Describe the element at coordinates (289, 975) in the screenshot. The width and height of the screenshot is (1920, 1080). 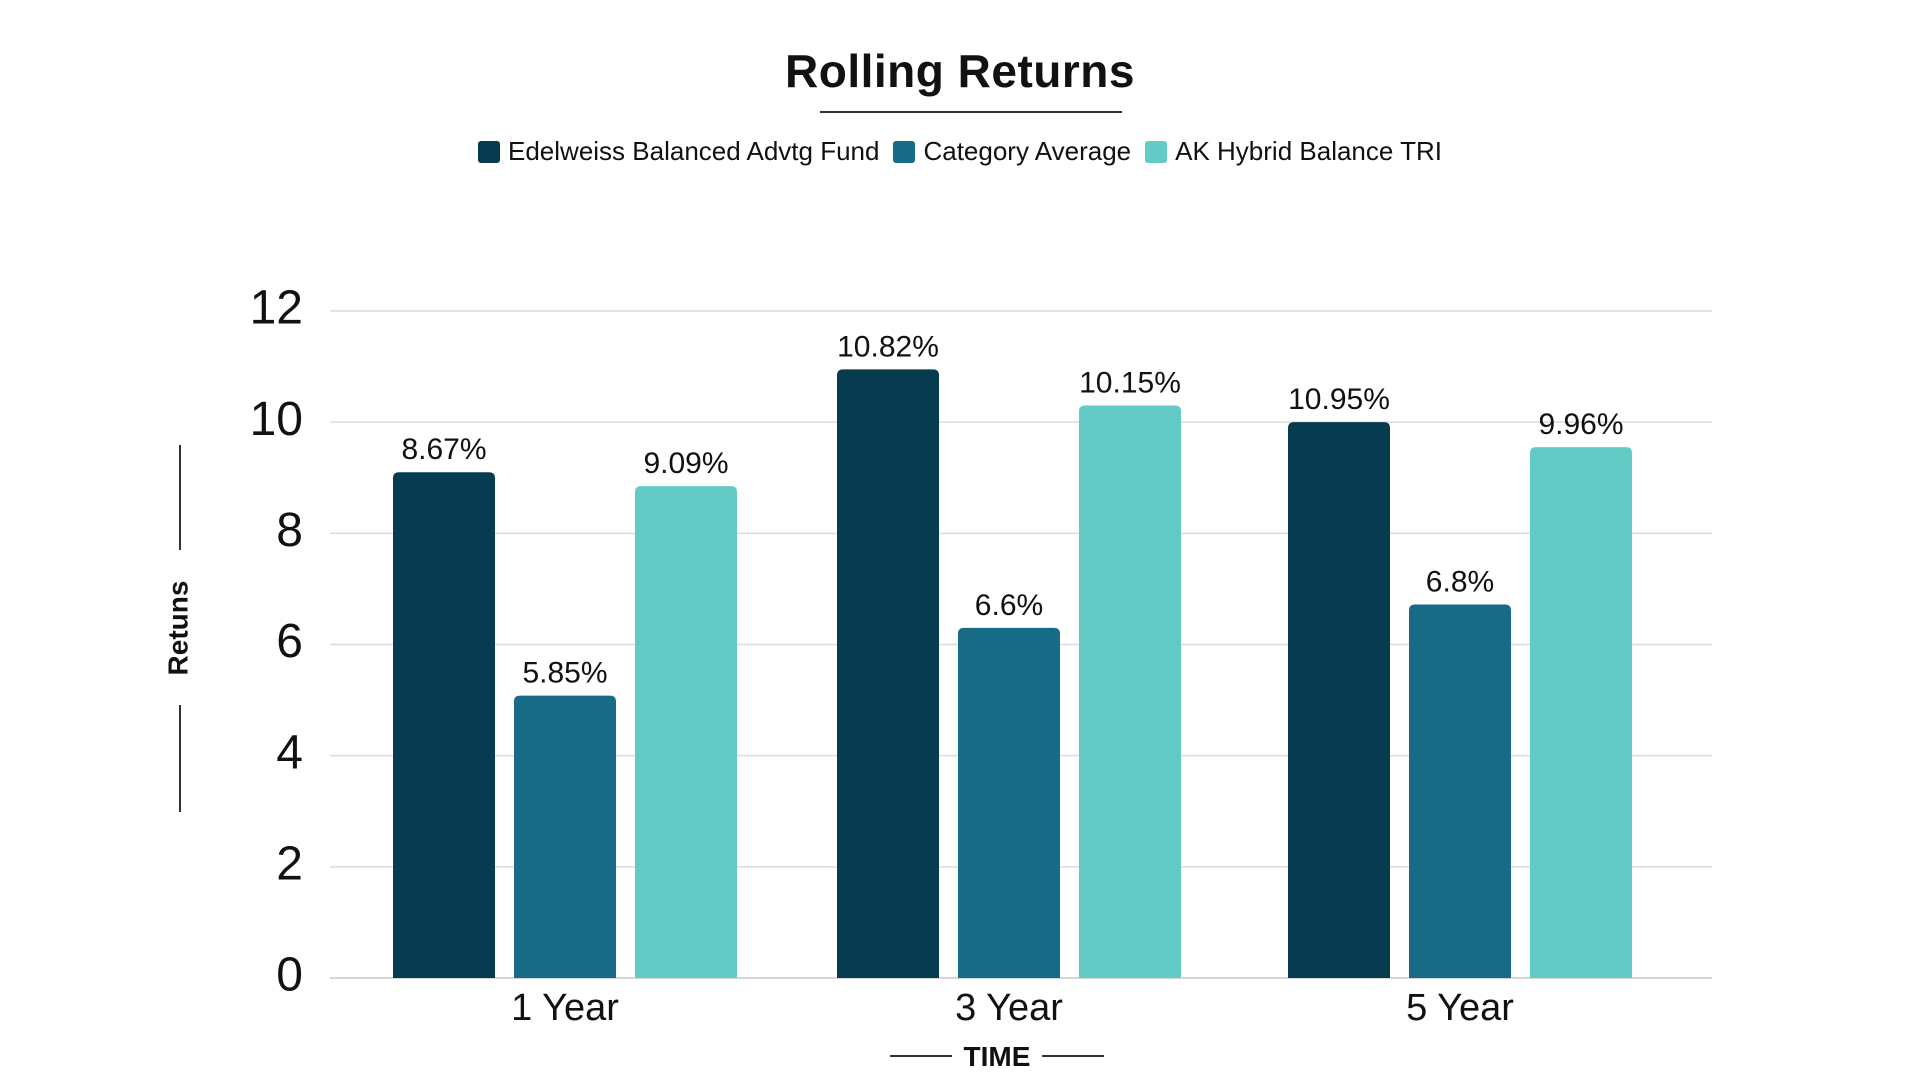
I see `y-tick-label: 0` at that location.